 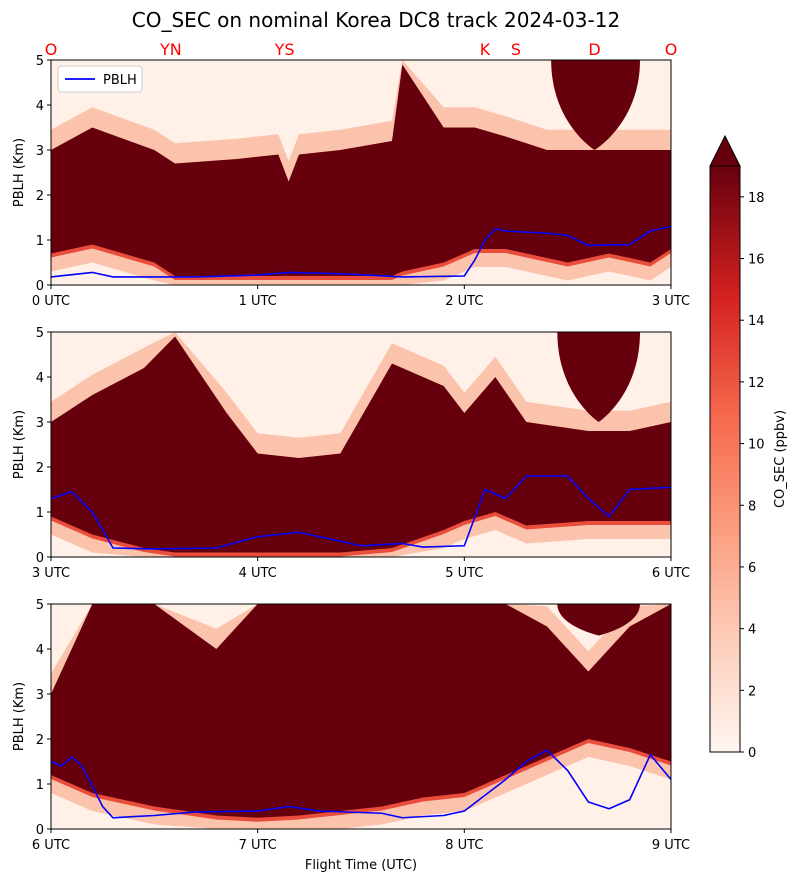 I want to click on x-tick-label: 8 UTC, so click(x=464, y=845).